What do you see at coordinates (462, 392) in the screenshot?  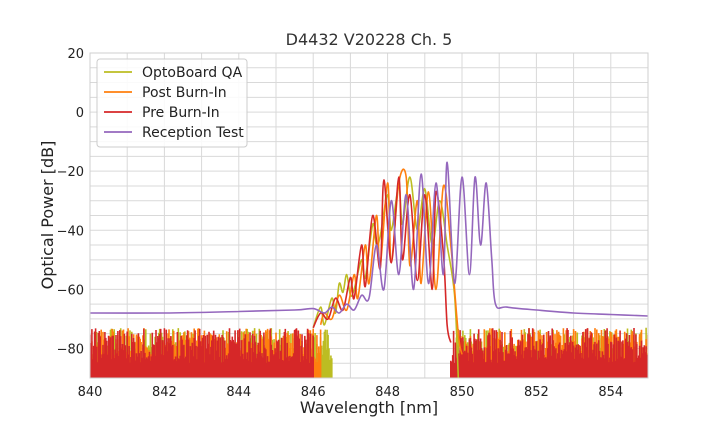 I see `x-tick-label: 850` at bounding box center [462, 392].